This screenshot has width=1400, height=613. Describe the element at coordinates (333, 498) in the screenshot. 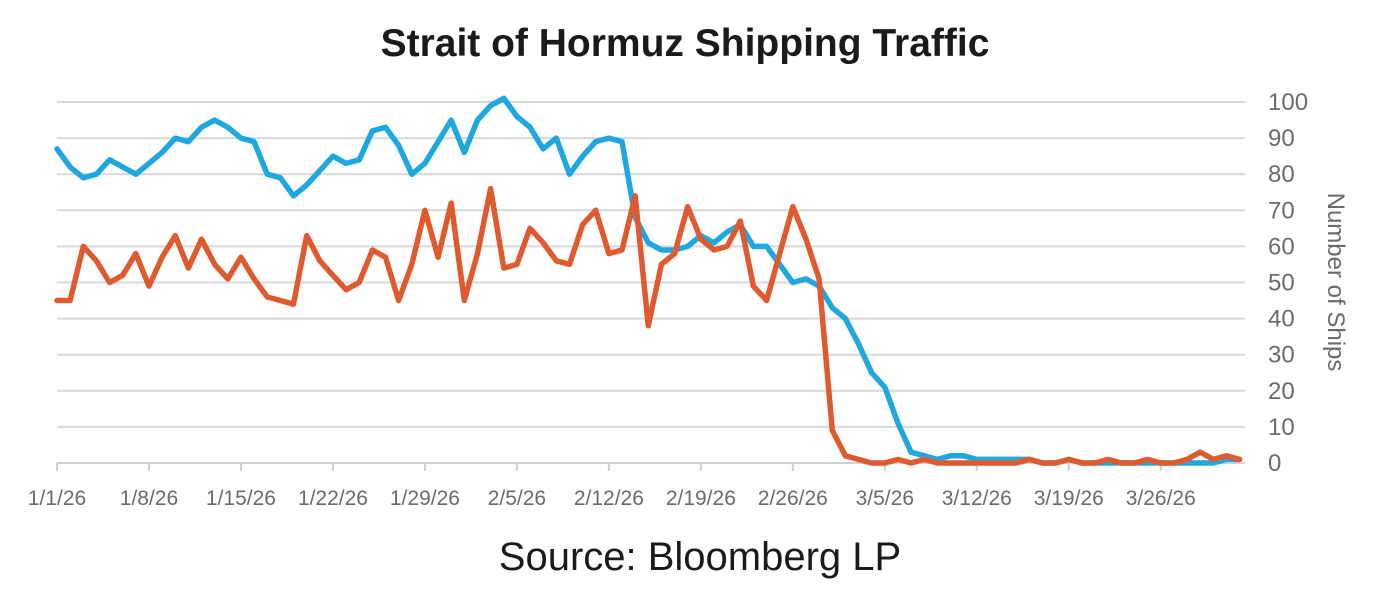

I see `x-tick-label: 1/22/26` at that location.